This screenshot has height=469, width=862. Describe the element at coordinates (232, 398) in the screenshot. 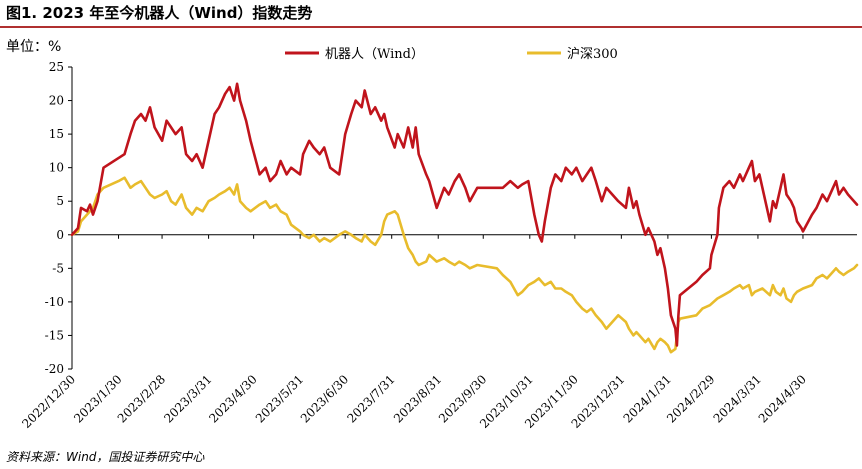

I see `x-tick-label: 2023/4/30` at that location.